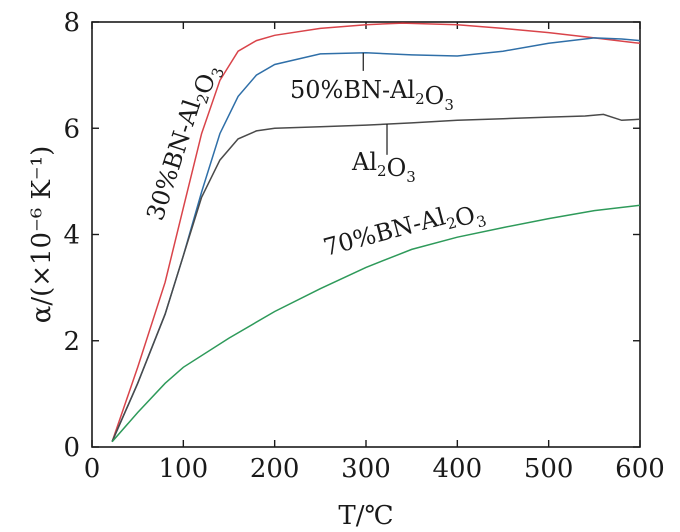 Image resolution: width=680 pixels, height=532 pixels. What do you see at coordinates (640, 469) in the screenshot?
I see `x-tick-label: 600` at bounding box center [640, 469].